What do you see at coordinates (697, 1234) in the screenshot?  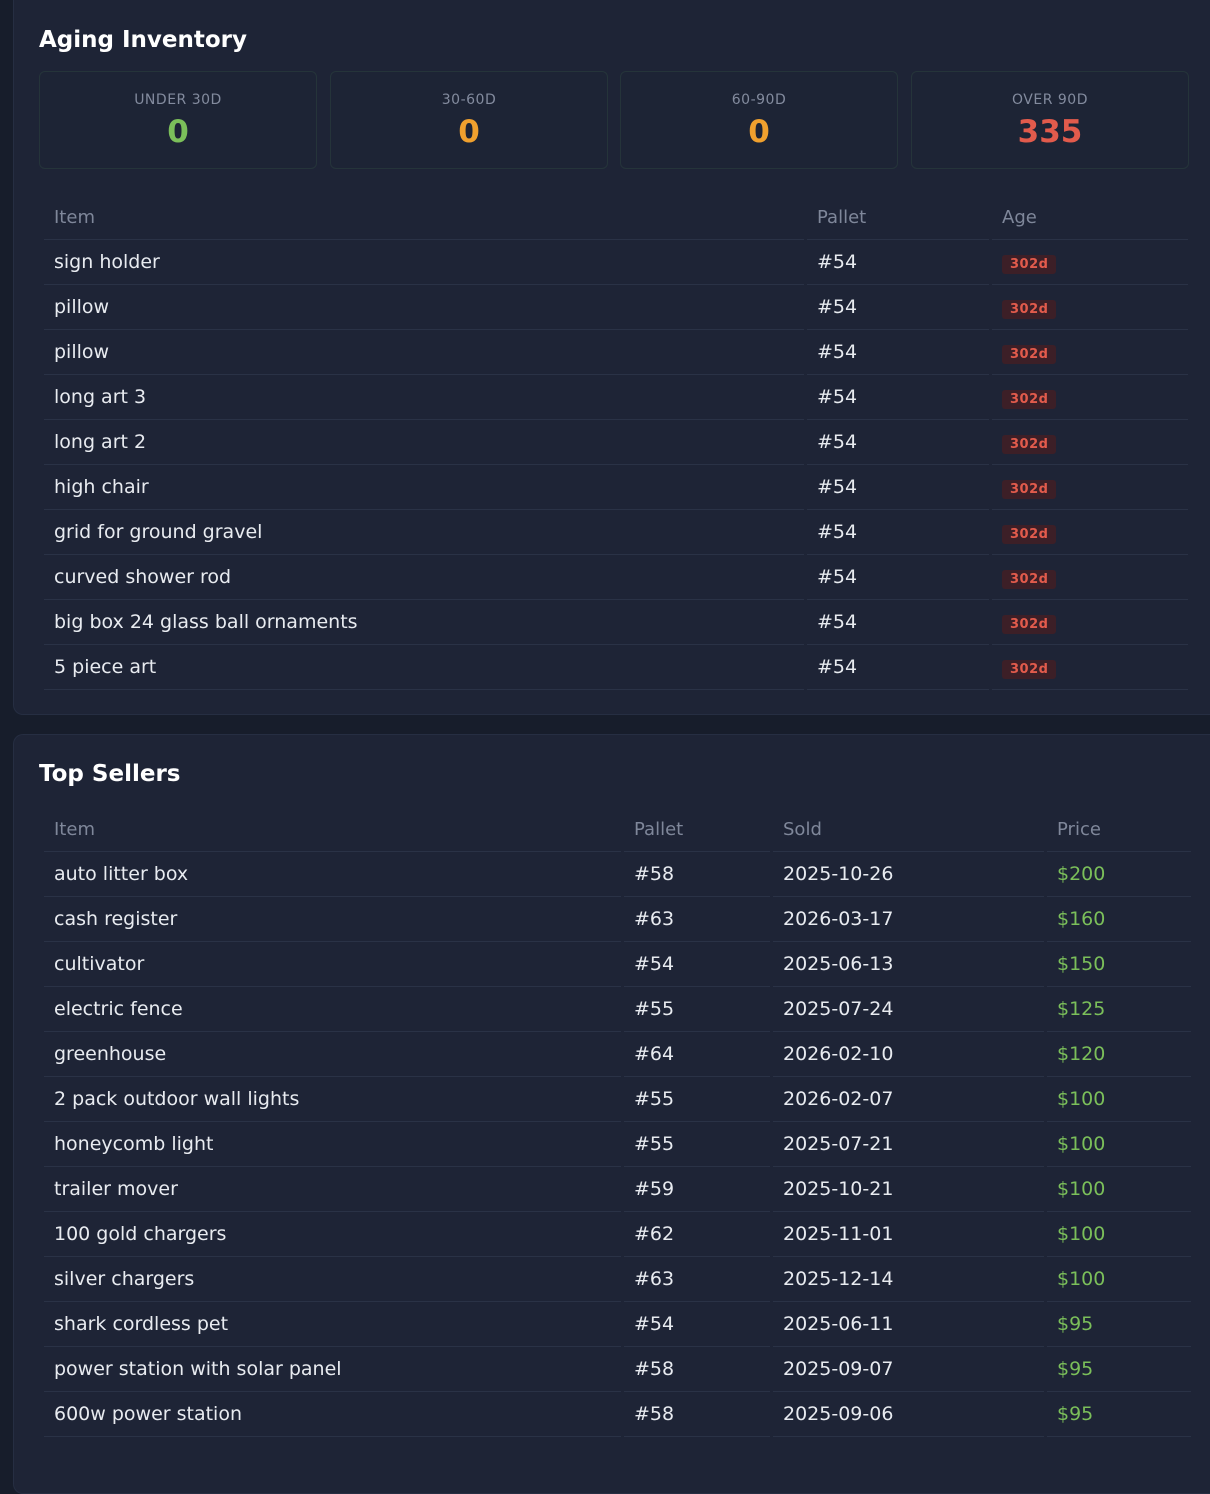 I see `cell-pallet: #62` at bounding box center [697, 1234].